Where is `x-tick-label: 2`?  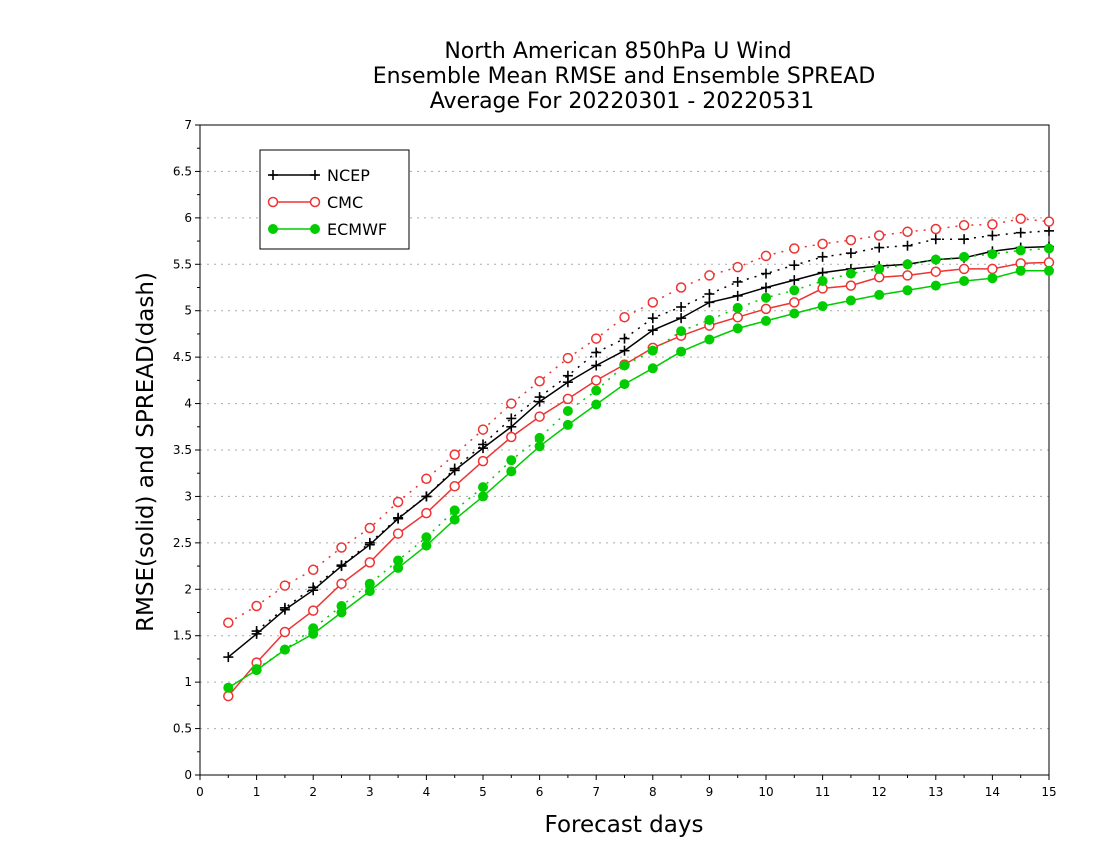
x-tick-label: 2 is located at coordinates (313, 792).